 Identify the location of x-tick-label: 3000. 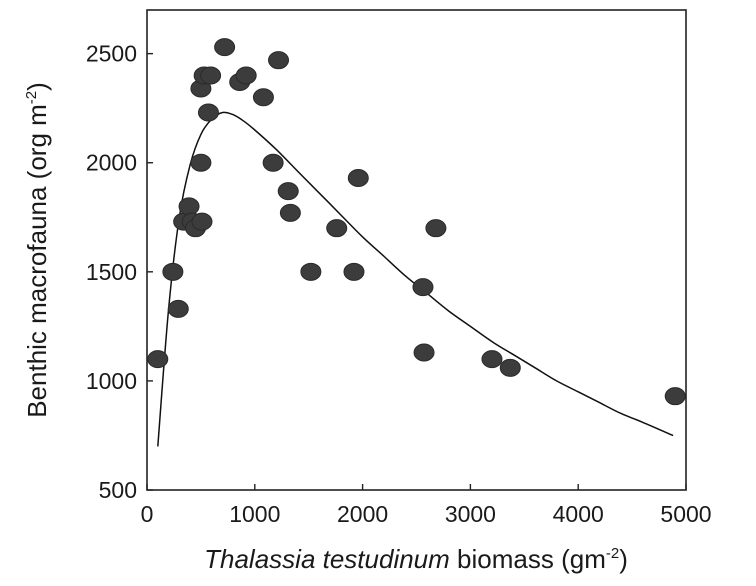
(470, 514).